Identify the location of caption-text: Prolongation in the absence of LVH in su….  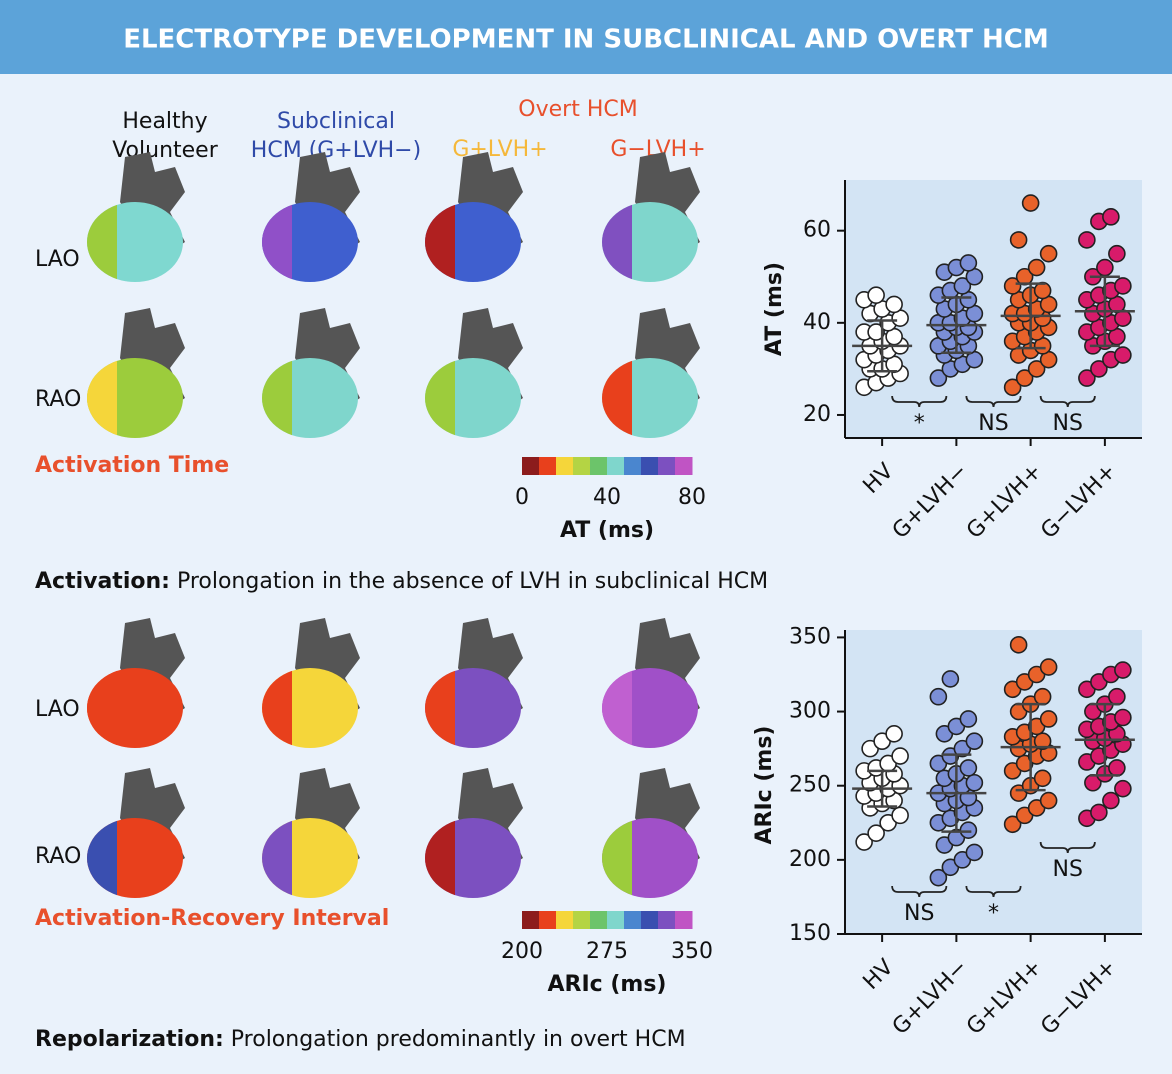
(472, 581).